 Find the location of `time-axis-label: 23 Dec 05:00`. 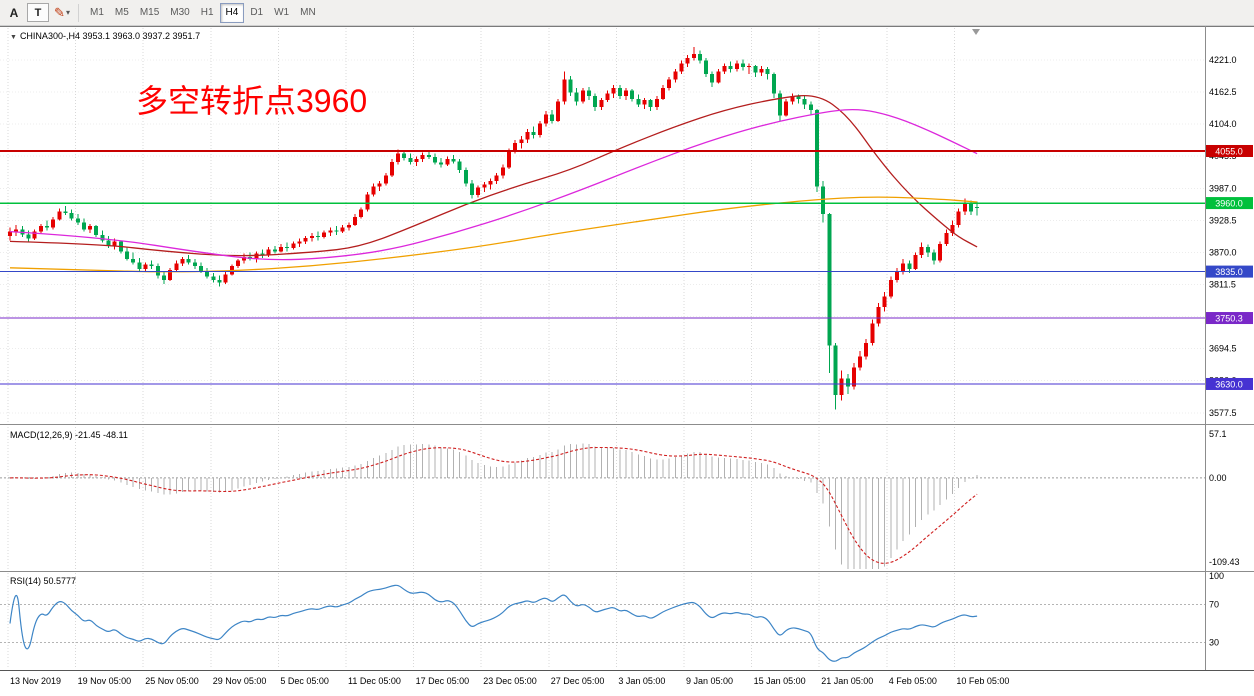

time-axis-label: 23 Dec 05:00 is located at coordinates (510, 681).